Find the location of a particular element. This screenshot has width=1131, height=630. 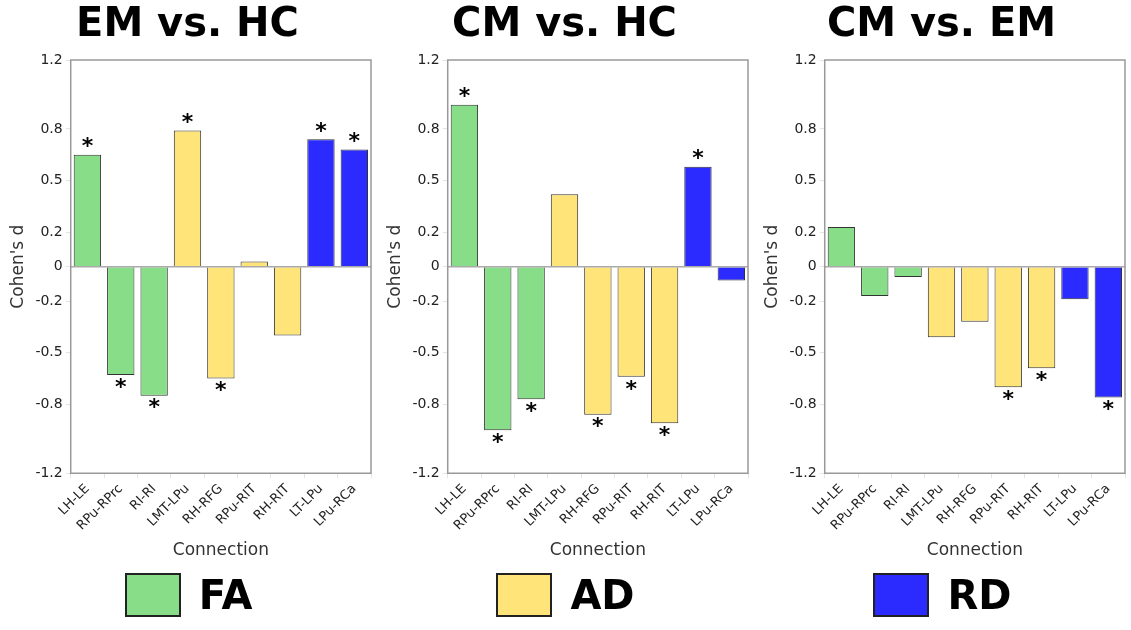

legend-label: RD is located at coordinates (979, 595).